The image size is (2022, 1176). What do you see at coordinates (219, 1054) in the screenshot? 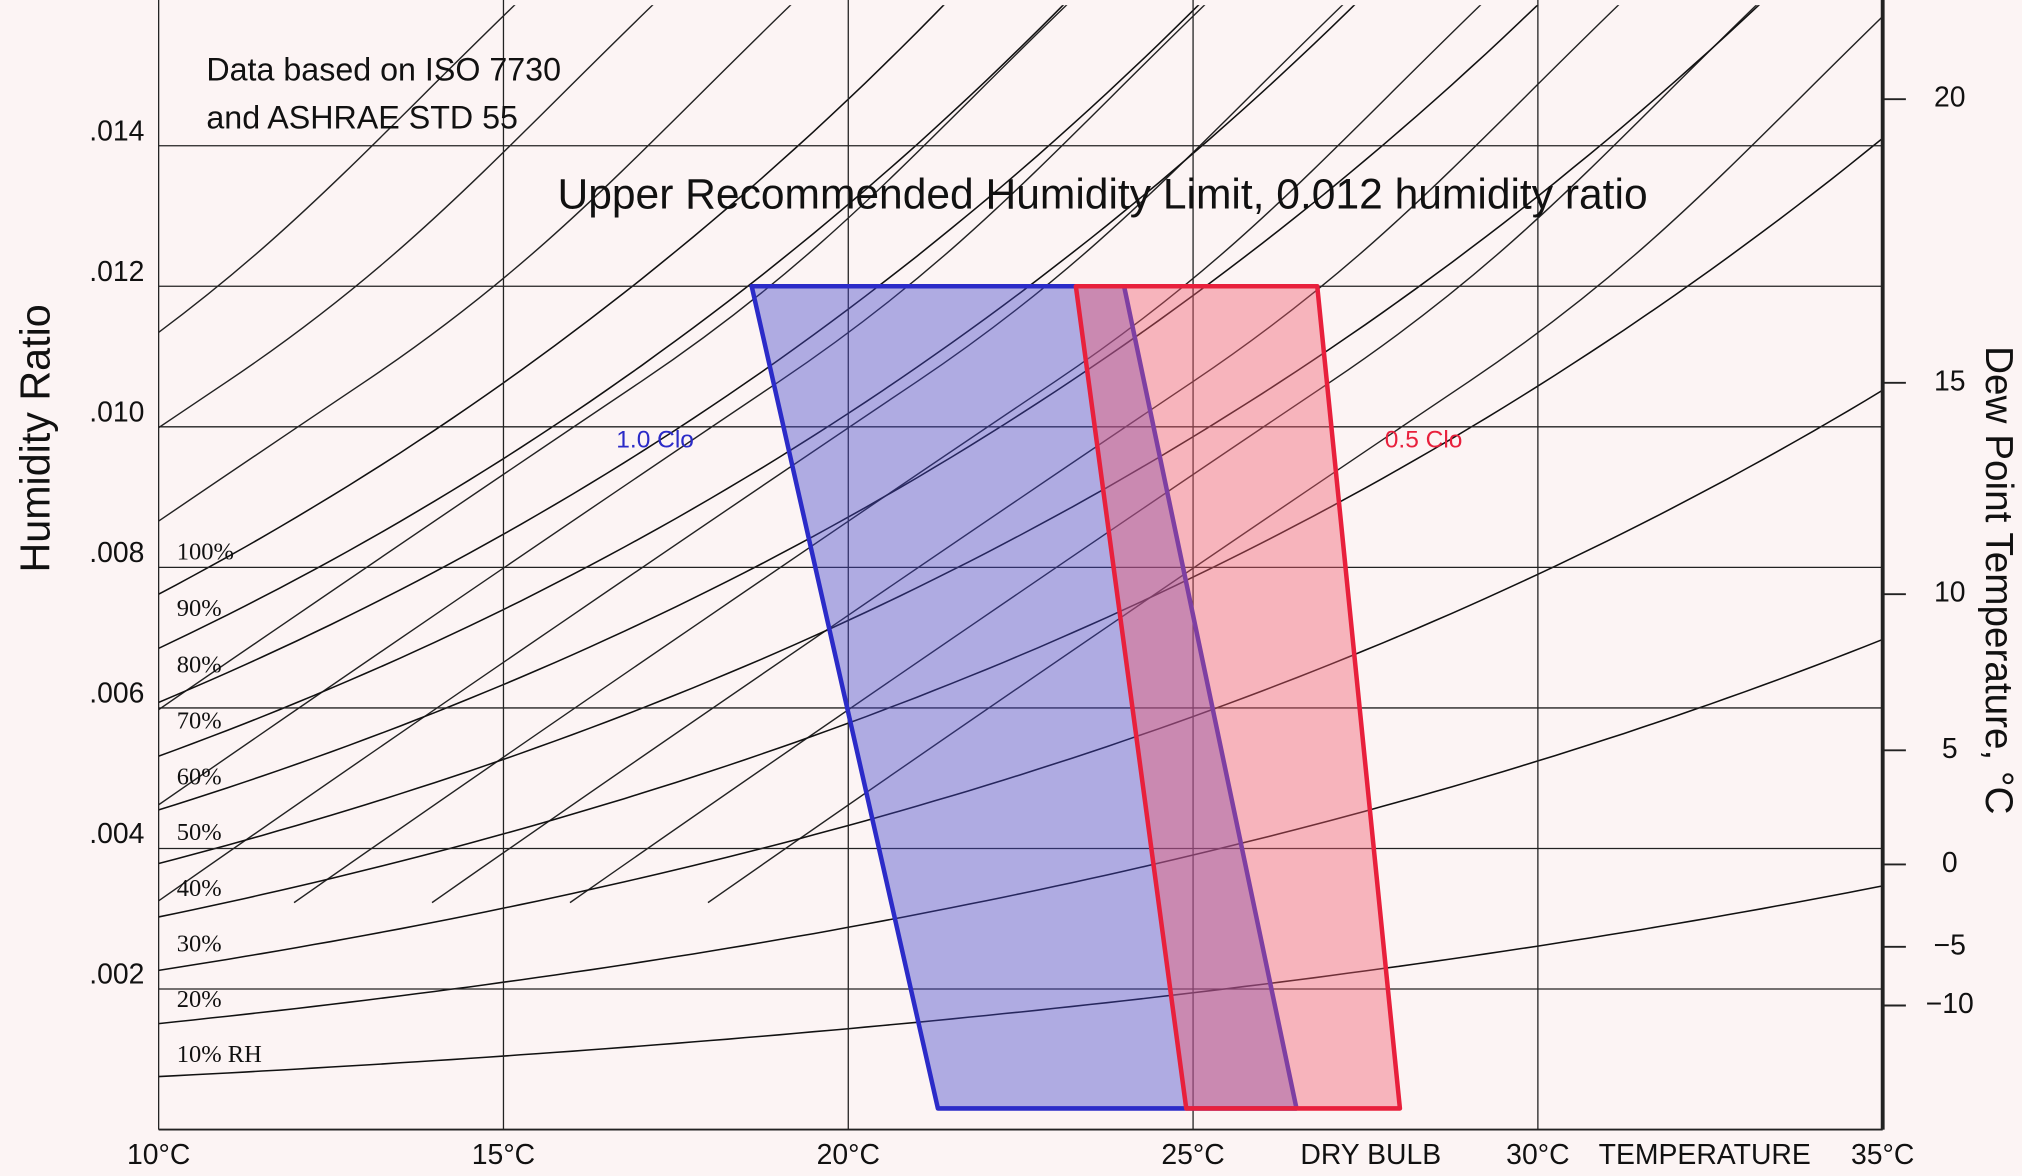
I see `rh-label: 10% RH` at bounding box center [219, 1054].